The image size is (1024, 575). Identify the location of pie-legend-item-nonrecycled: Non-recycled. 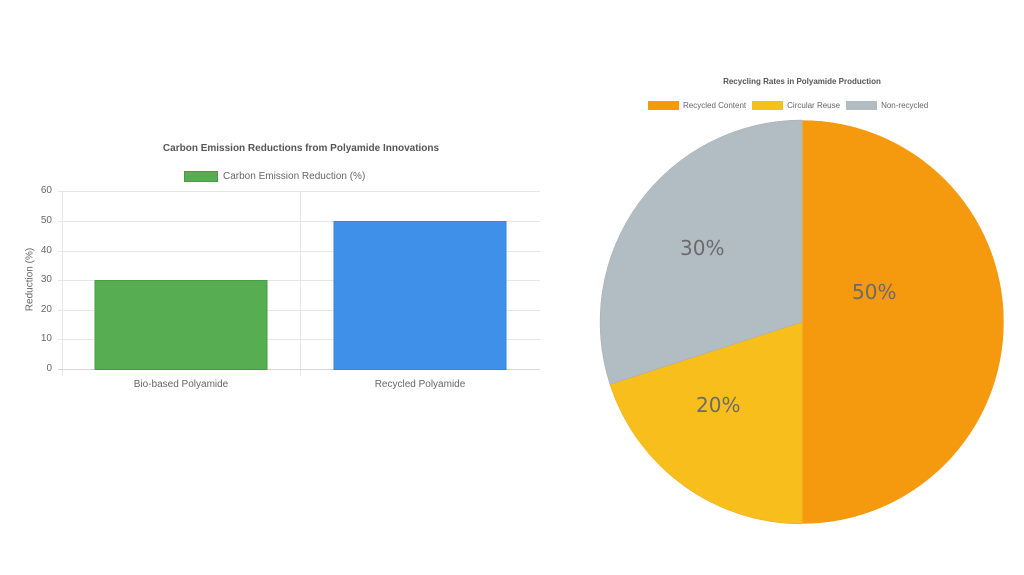
(887, 105).